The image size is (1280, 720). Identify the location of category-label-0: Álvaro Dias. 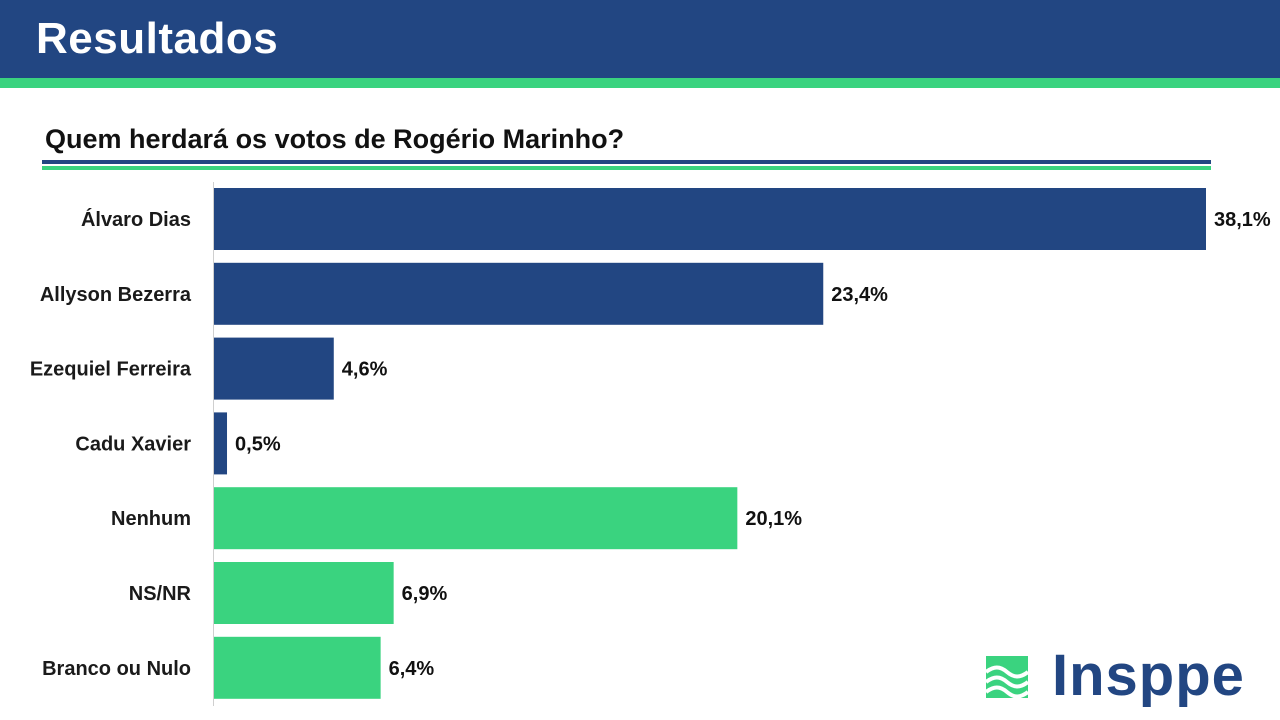
(136, 219).